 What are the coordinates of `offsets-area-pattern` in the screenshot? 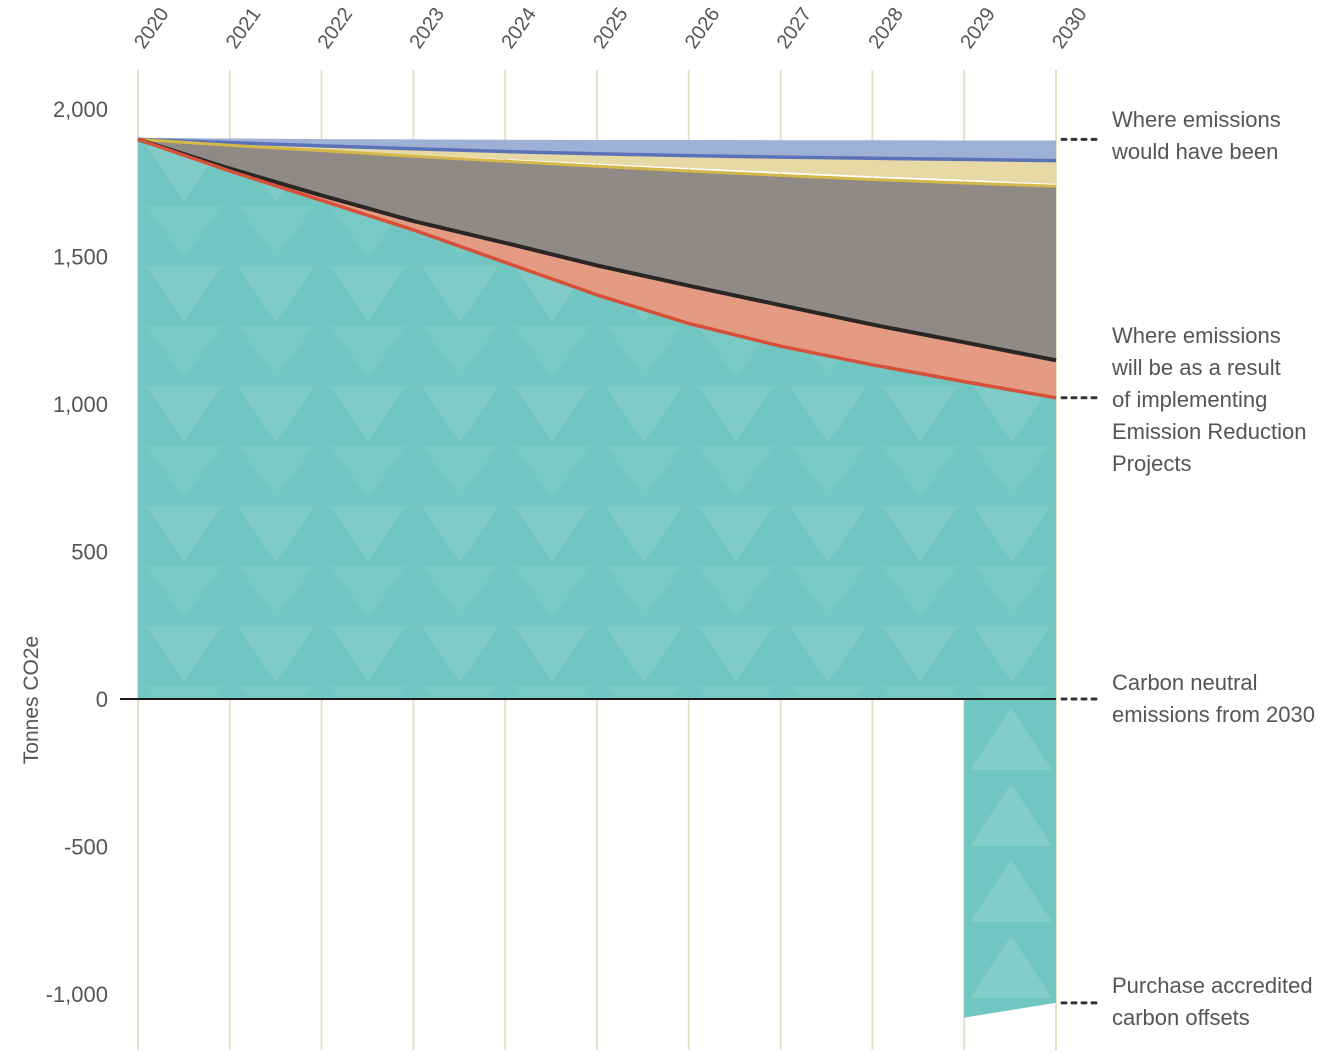 It's located at (1010, 858).